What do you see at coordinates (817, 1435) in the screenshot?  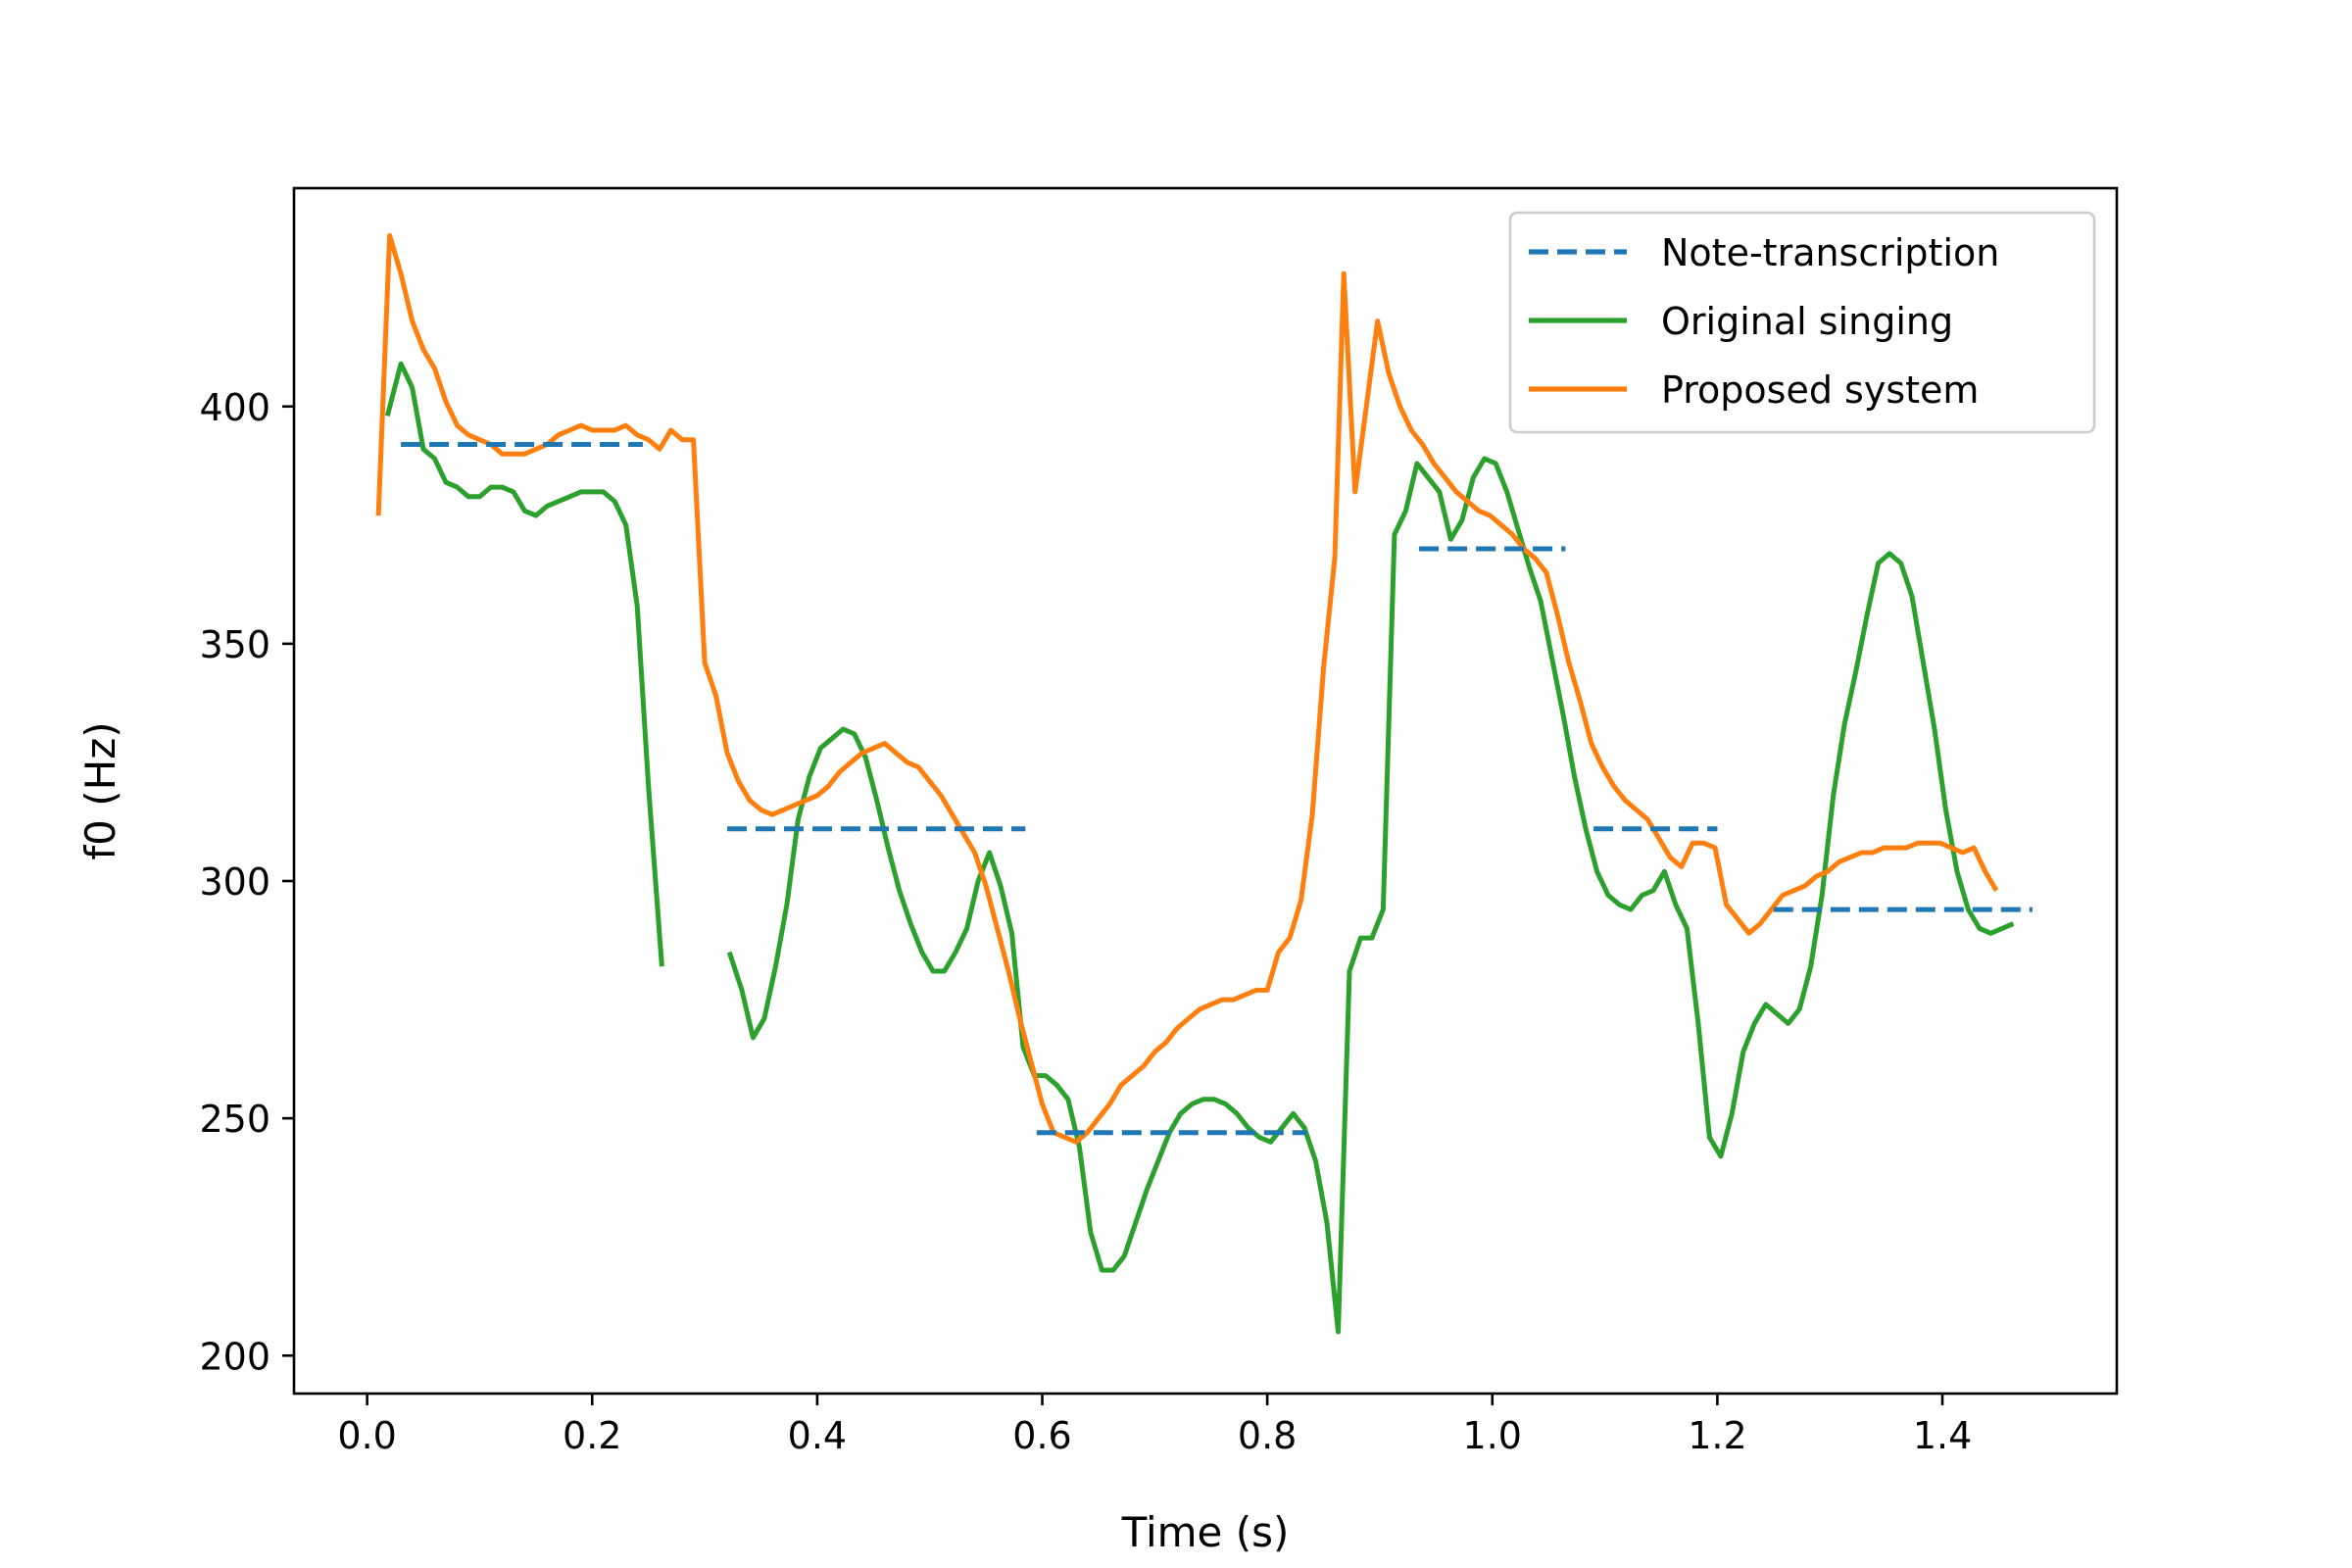 I see `x-tick-label: 0.4` at bounding box center [817, 1435].